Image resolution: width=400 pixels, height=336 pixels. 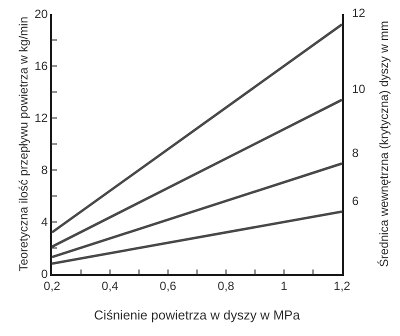 What do you see at coordinates (168, 286) in the screenshot?
I see `x-tick-label: 0,6` at bounding box center [168, 286].